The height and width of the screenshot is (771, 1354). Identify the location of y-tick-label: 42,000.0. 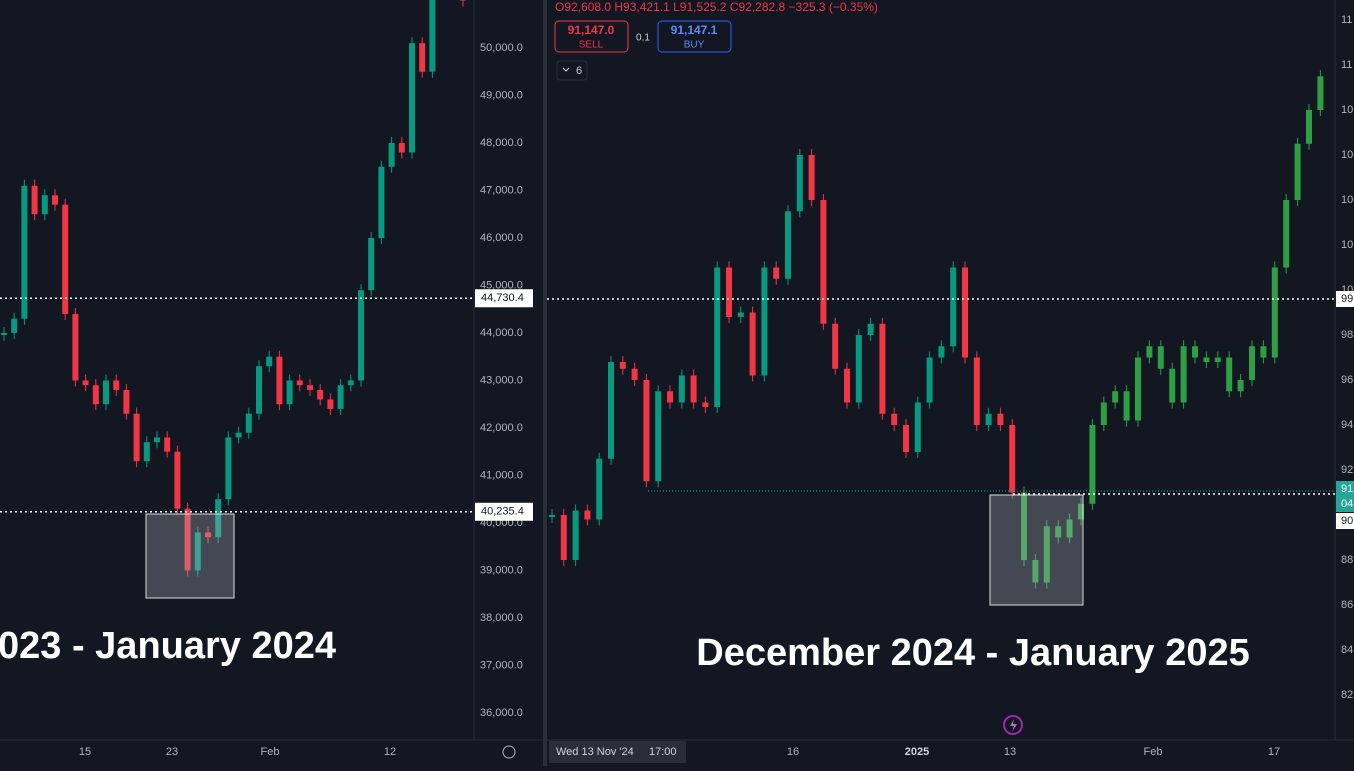
(501, 428).